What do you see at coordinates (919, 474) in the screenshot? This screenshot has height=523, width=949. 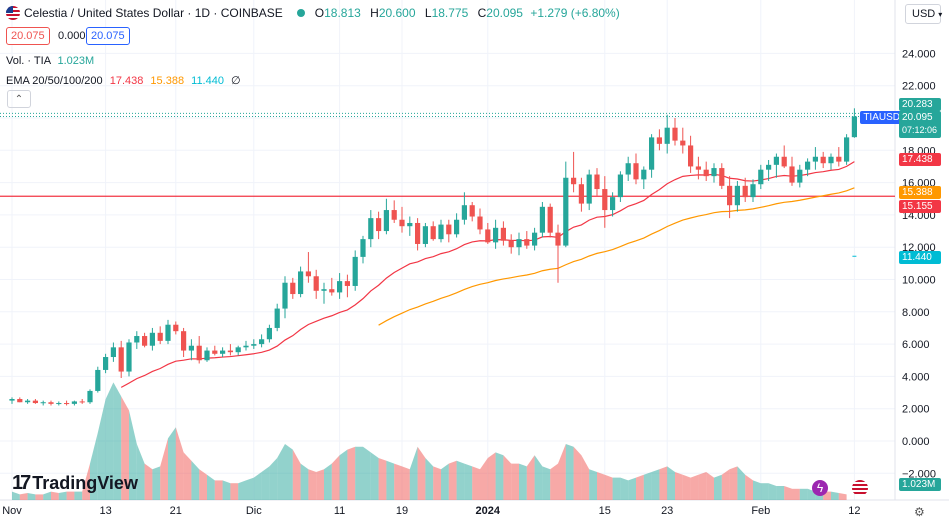 I see `y-tick-label: −2.000` at bounding box center [919, 474].